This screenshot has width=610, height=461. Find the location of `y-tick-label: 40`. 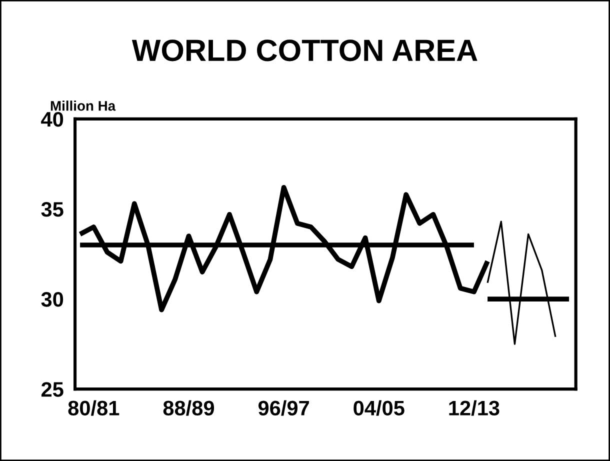

y-tick-label: 40 is located at coordinates (52, 119).